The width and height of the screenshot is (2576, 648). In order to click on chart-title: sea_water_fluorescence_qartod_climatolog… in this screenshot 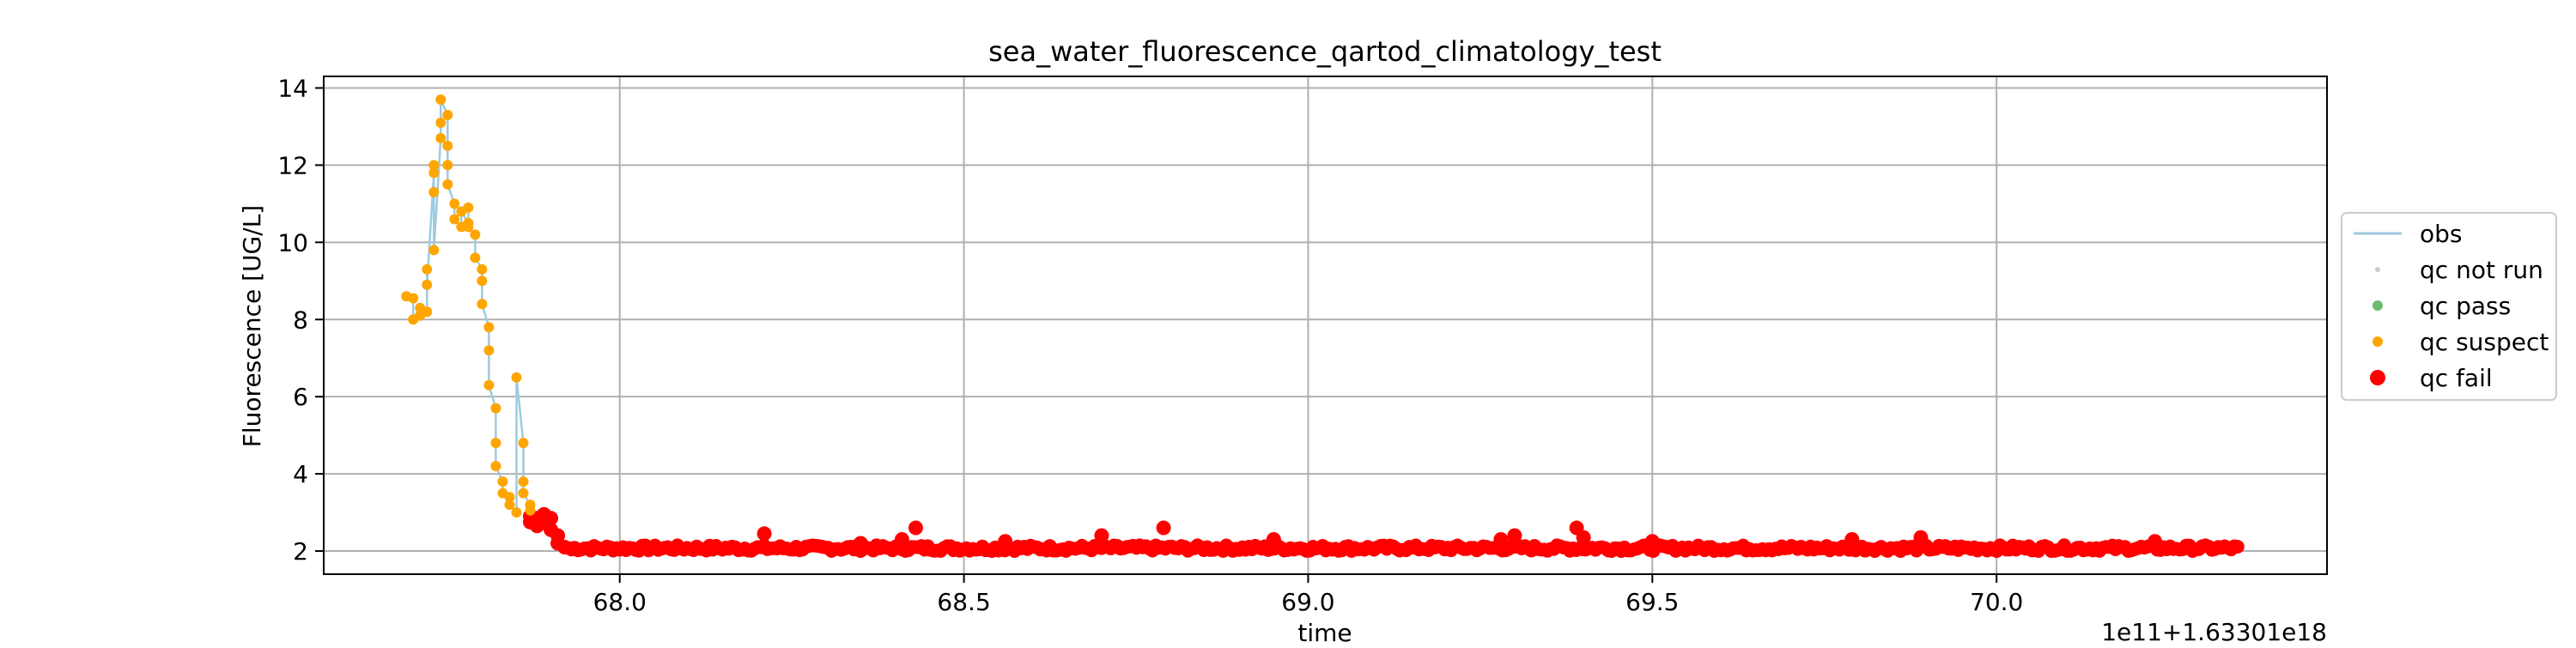, I will do `click(1325, 51)`.